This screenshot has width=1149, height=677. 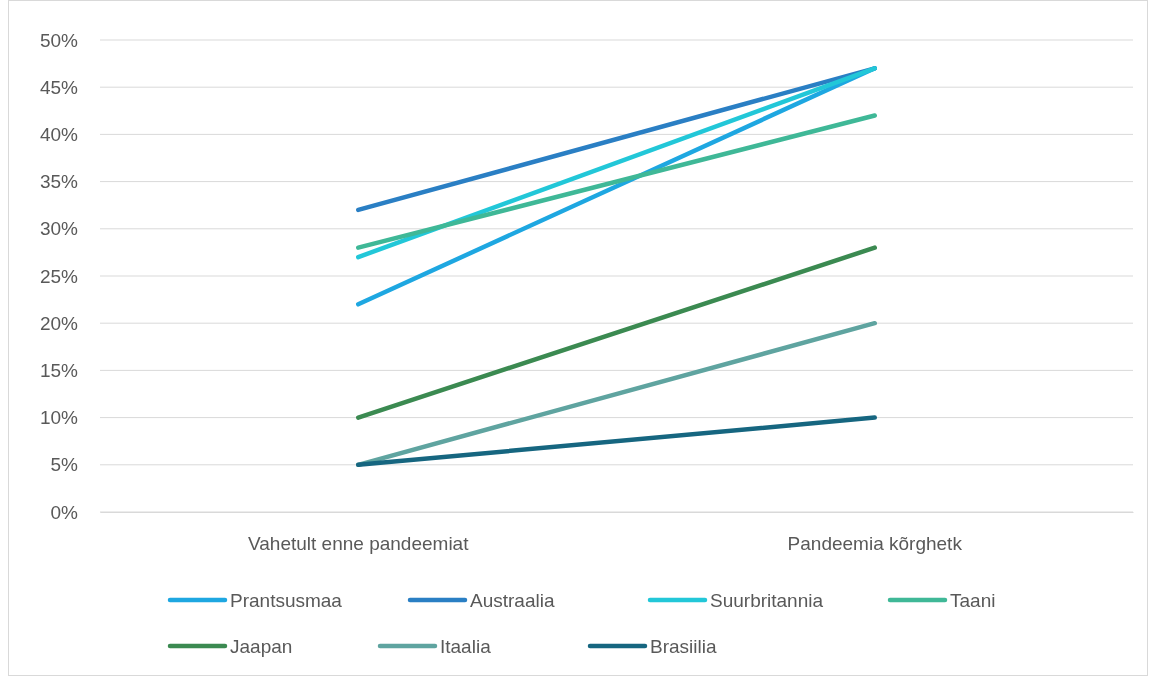 I want to click on y-tick-label: 15%, so click(x=59, y=370).